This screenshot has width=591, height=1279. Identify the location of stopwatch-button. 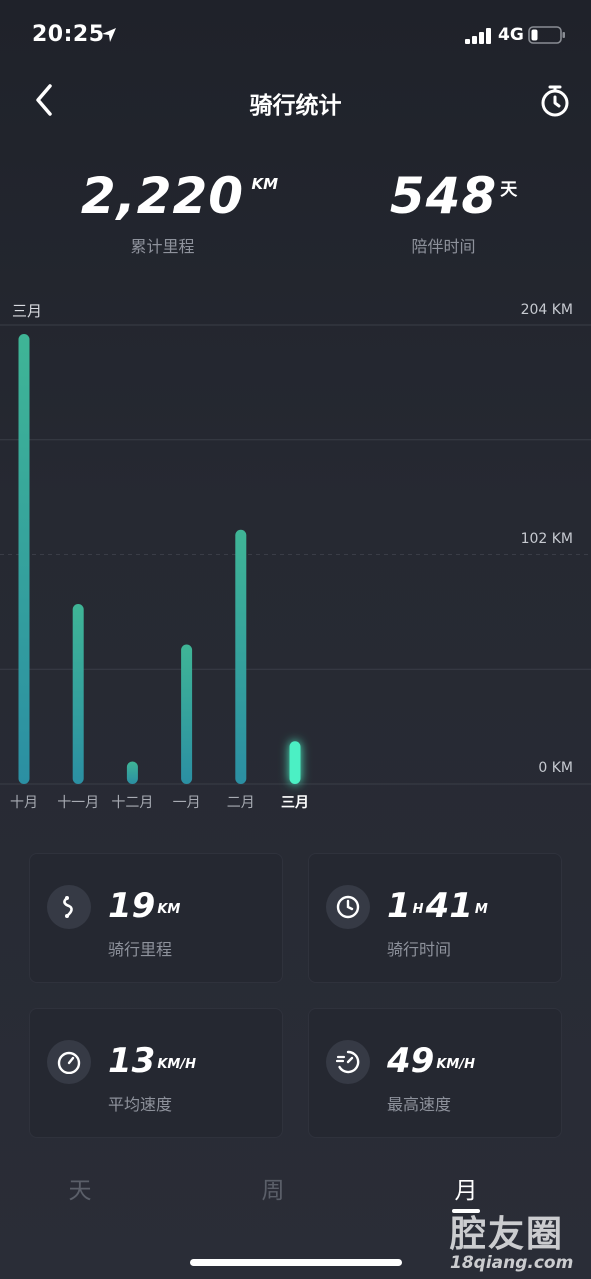
(555, 101).